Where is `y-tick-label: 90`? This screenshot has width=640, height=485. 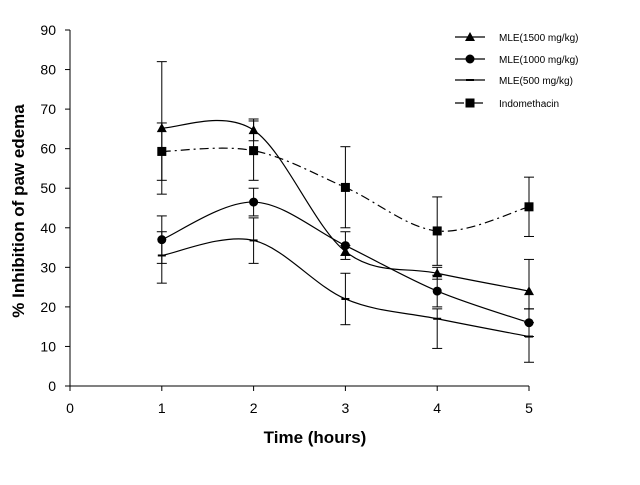 y-tick-label: 90 is located at coordinates (48, 30).